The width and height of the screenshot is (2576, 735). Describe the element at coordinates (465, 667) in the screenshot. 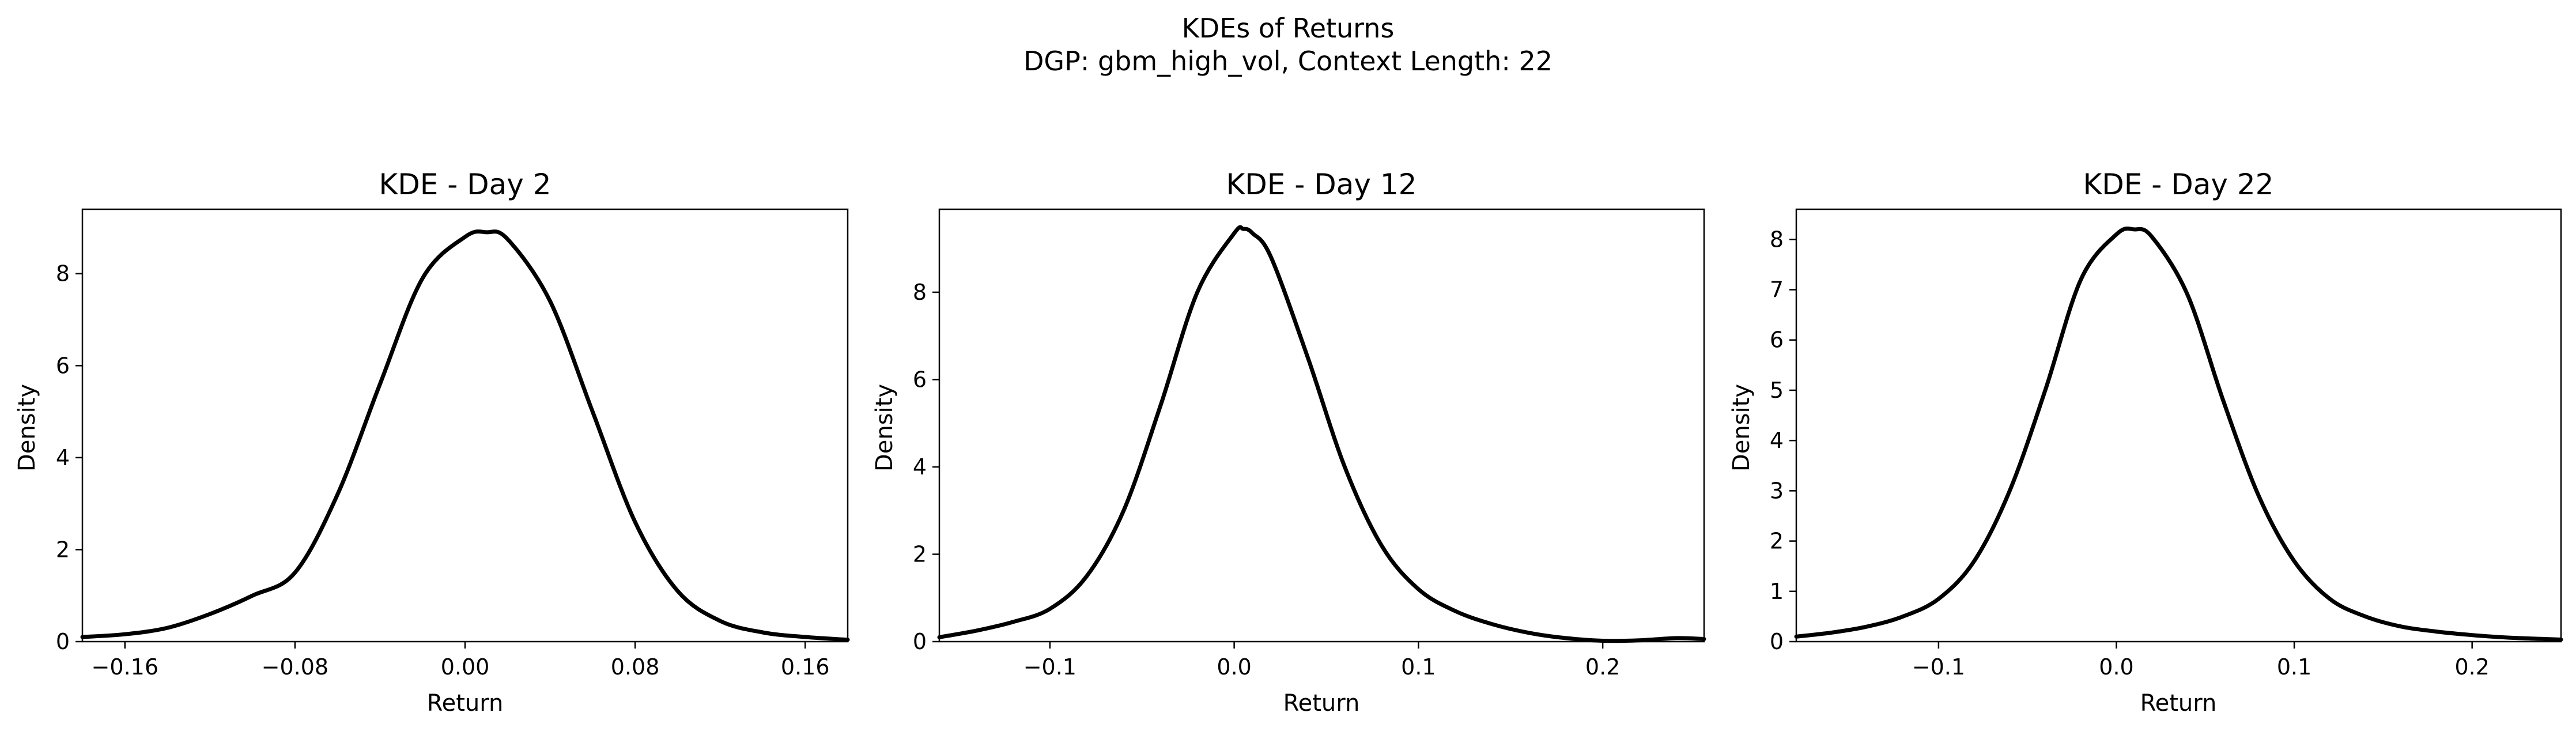

I see `x-tick-label: 0.00` at that location.